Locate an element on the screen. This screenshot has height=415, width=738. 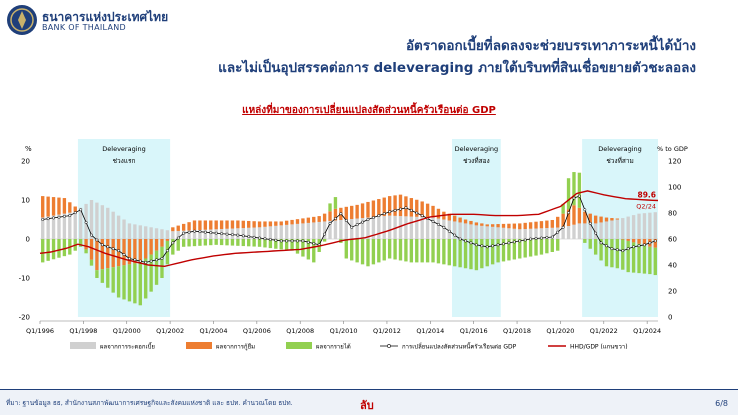
legend-interest-label: ผลจากการระดอกเบี้ย is located at coordinates (127, 346).